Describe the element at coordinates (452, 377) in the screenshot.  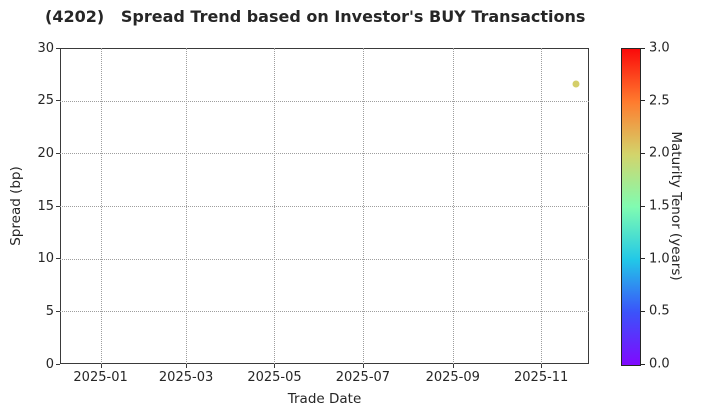
I see `x-tick-label: 2025-09` at that location.